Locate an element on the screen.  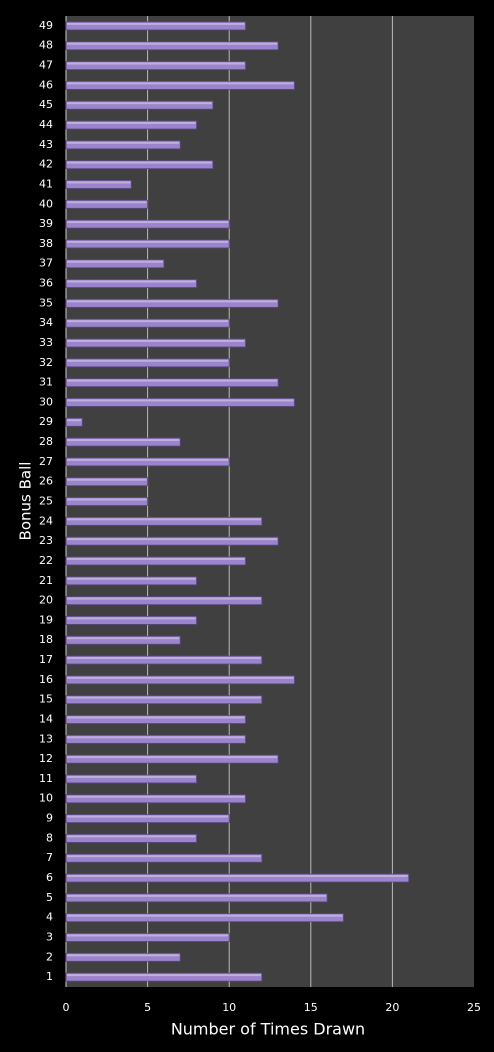
y-tick-label: 1 is located at coordinates (49, 976).